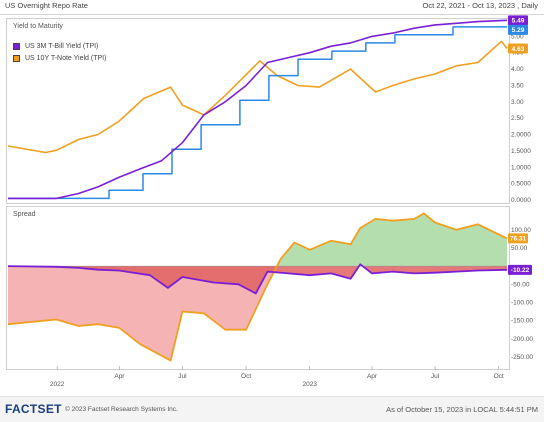 This screenshot has width=544, height=422. I want to click on yield-y-tick-label: 3.00, so click(517, 102).